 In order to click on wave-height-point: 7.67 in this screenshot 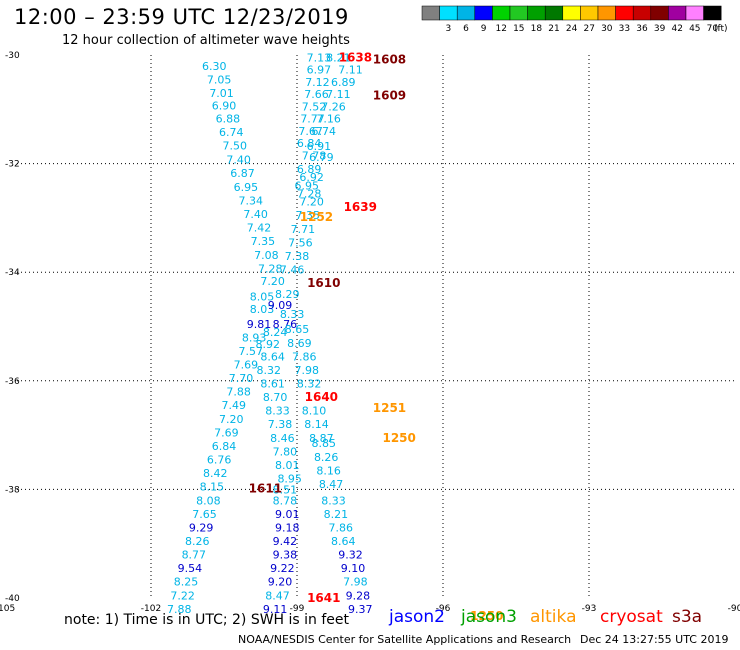, I will do `click(310, 131)`.